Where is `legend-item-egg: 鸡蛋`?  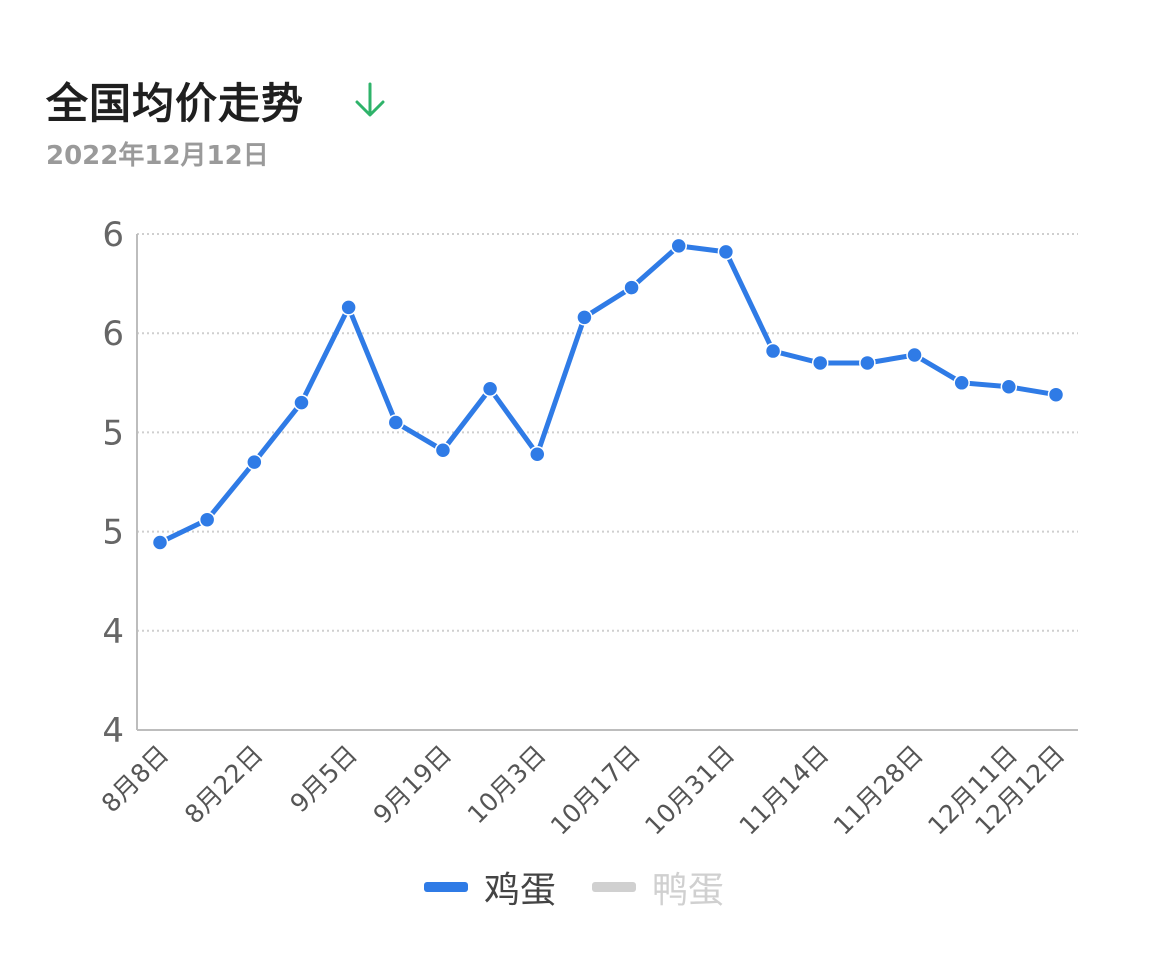
legend-item-egg: 鸡蛋 is located at coordinates (490, 887).